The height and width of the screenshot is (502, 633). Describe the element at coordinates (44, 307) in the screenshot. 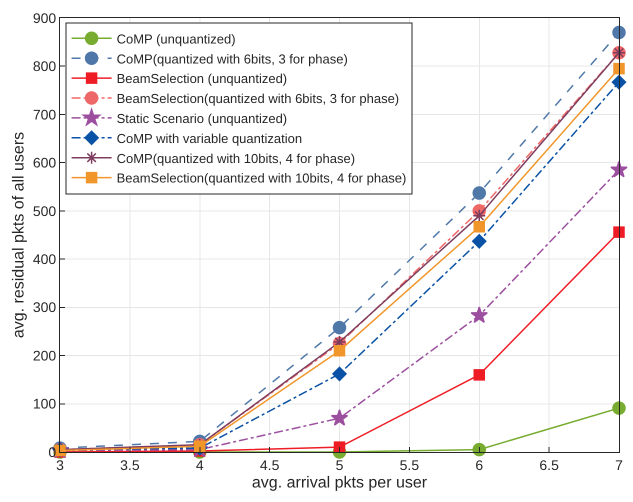

I see `y-tick-label: 300` at that location.